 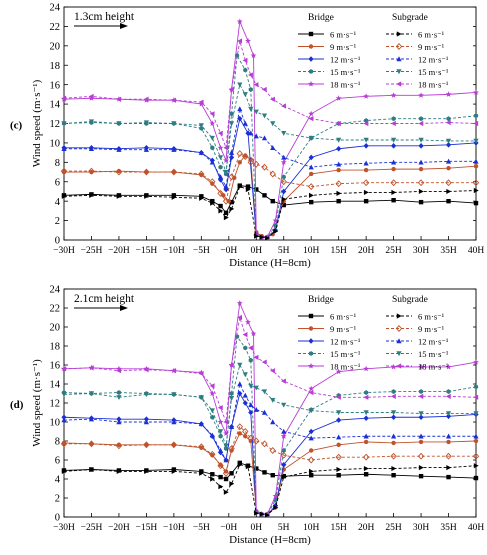 I want to click on legend-subgrade-1-marker, so click(x=399, y=46).